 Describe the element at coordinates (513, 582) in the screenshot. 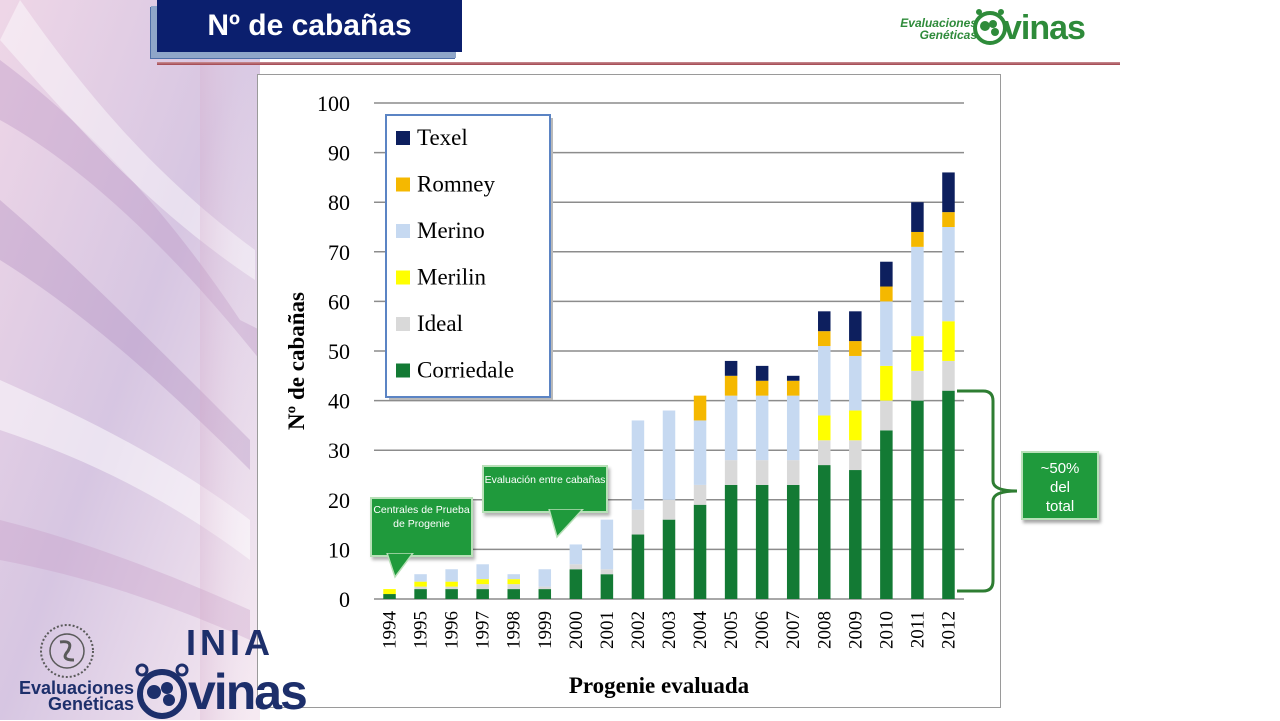

I see `bar-segment-merilin-1998` at that location.